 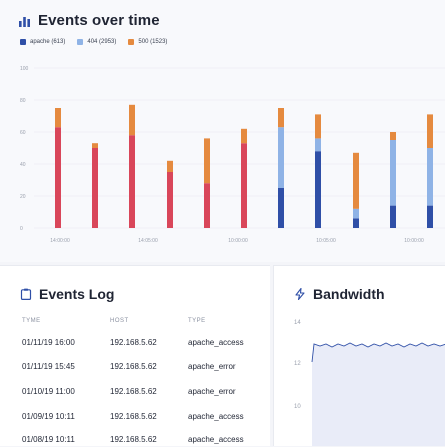 I want to click on y-tick-label: 40, so click(x=23, y=165).